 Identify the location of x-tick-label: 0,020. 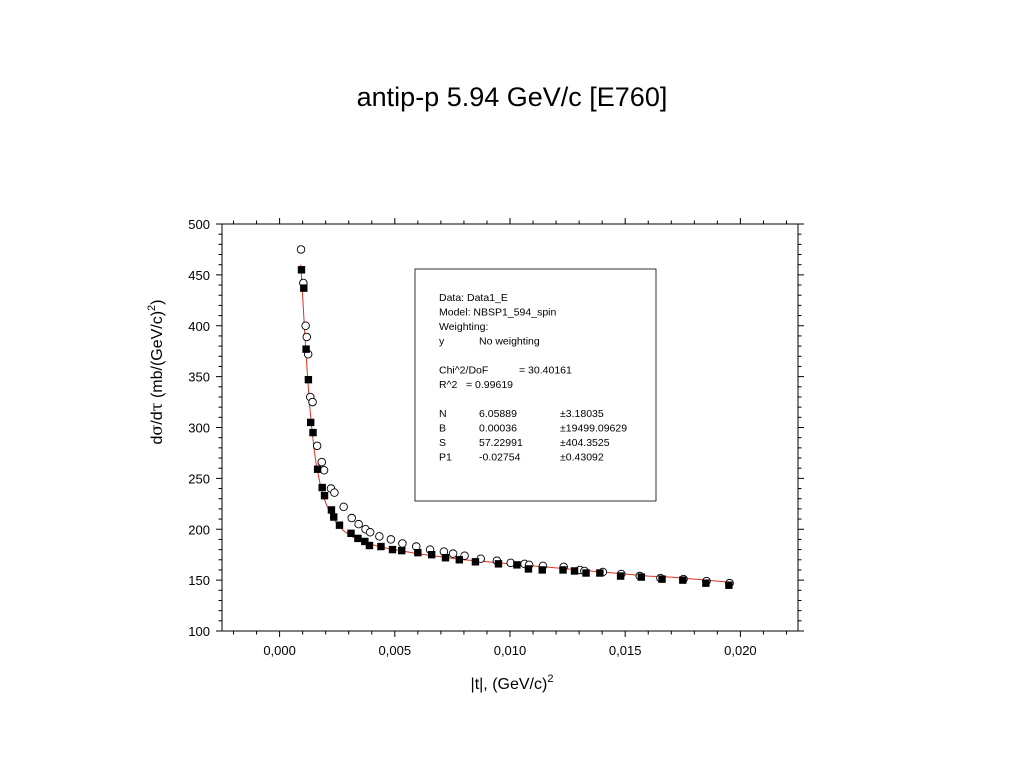
(740, 650).